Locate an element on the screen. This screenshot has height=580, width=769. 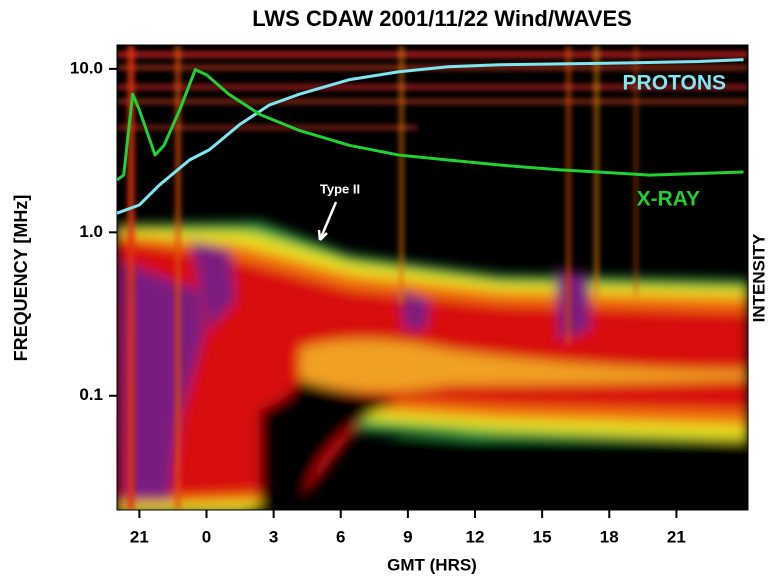
x-tick-label: 0 is located at coordinates (206, 536).